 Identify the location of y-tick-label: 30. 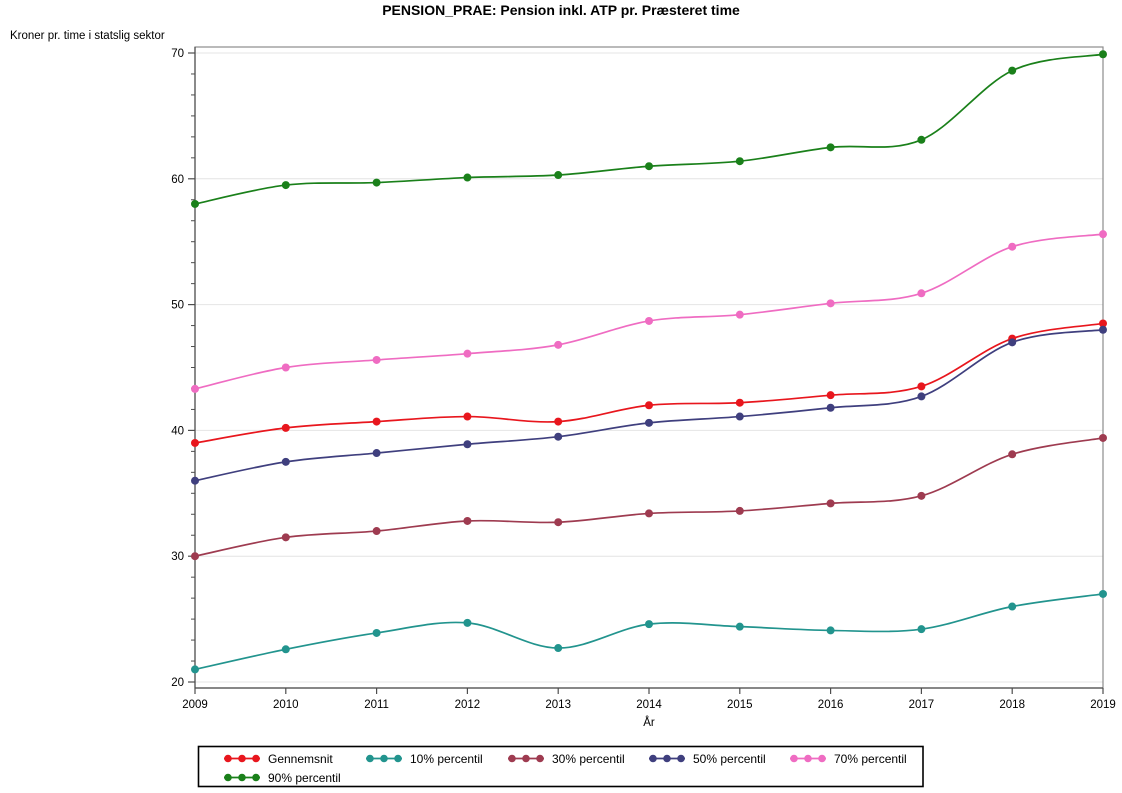
(177, 557).